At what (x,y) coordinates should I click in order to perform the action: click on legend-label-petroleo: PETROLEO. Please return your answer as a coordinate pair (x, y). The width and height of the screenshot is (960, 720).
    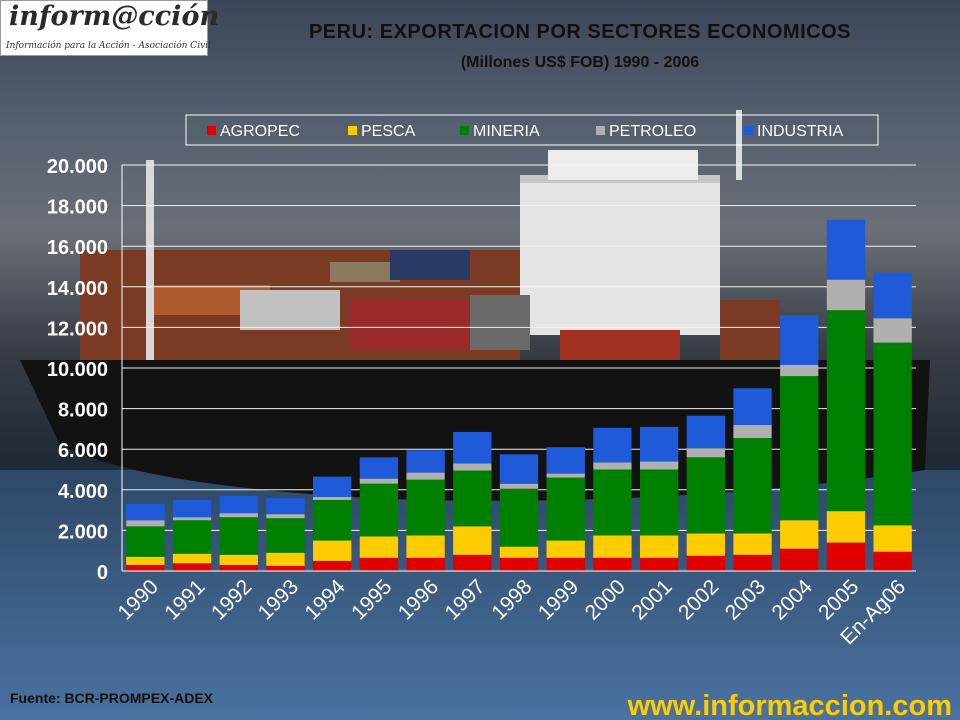
    Looking at the image, I should click on (652, 131).